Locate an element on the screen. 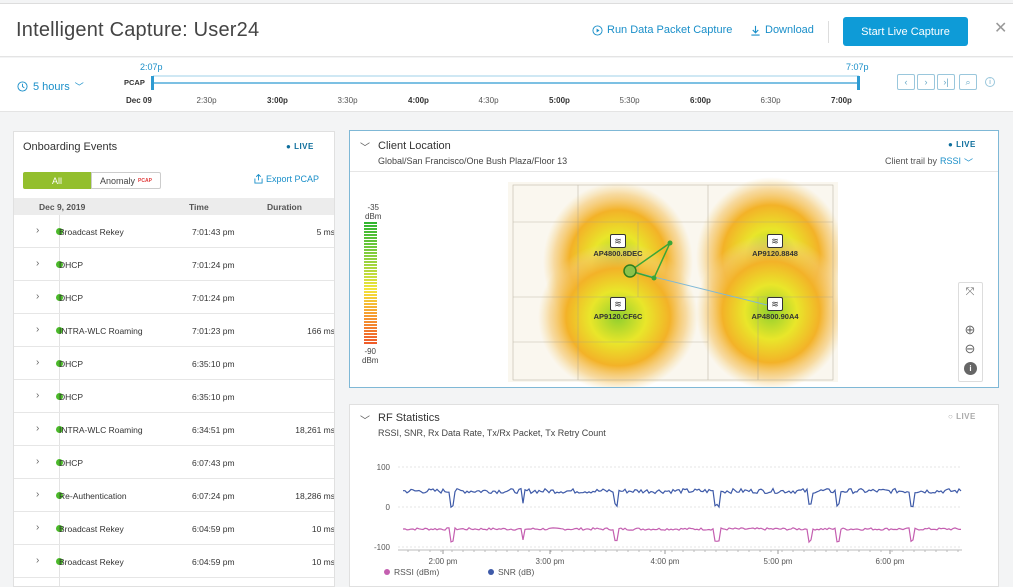 The height and width of the screenshot is (587, 1013). client-location-marker is located at coordinates (630, 271).